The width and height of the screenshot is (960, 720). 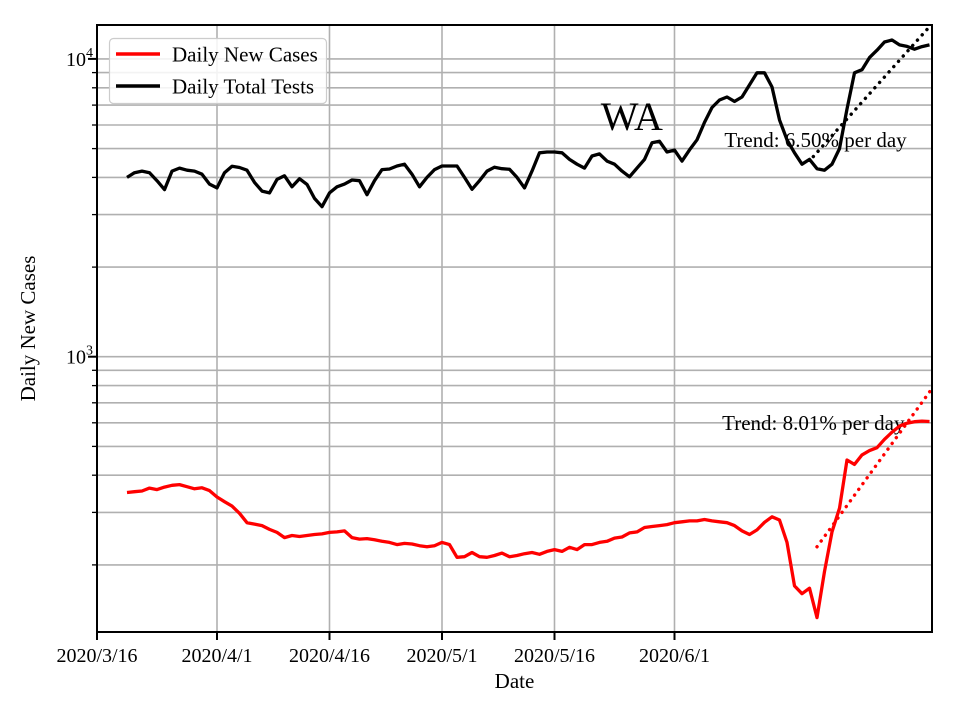 What do you see at coordinates (813, 423) in the screenshot?
I see `cases-trend-annotation: Trend: 8.01% per day` at bounding box center [813, 423].